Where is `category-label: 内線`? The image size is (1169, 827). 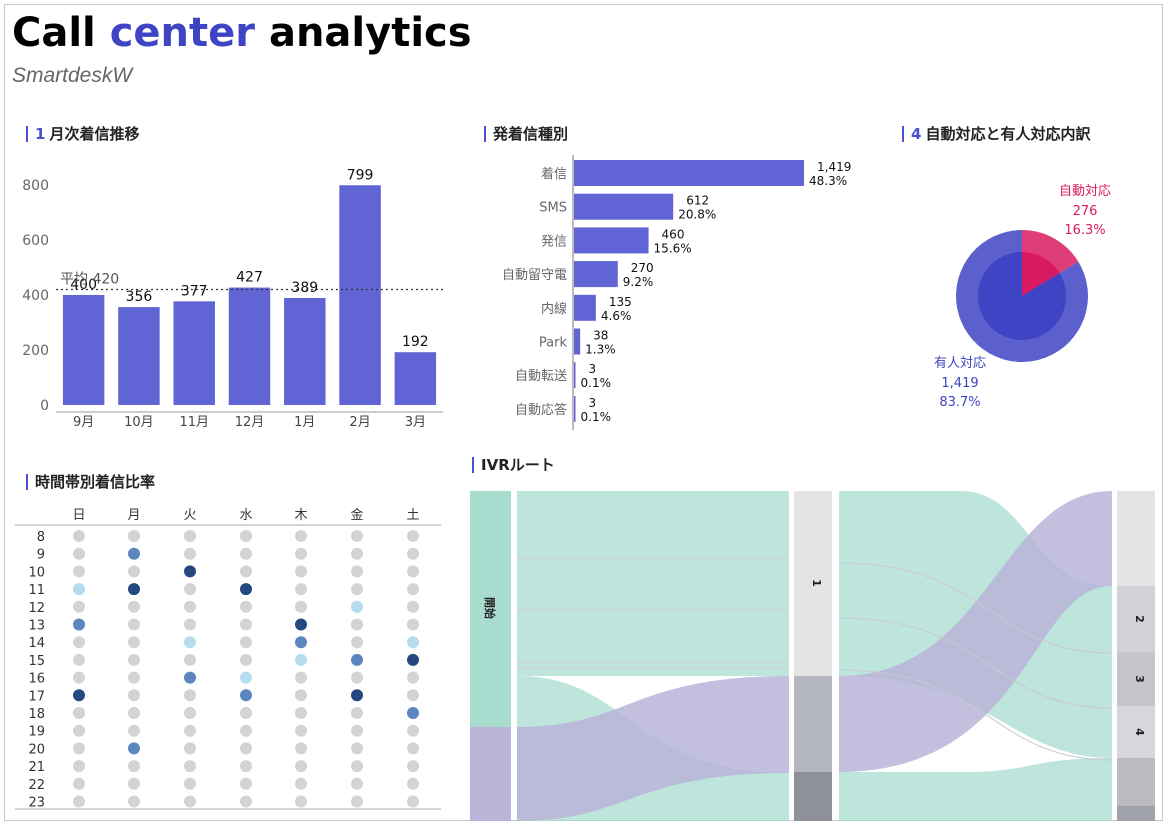 category-label: 内線 is located at coordinates (554, 309).